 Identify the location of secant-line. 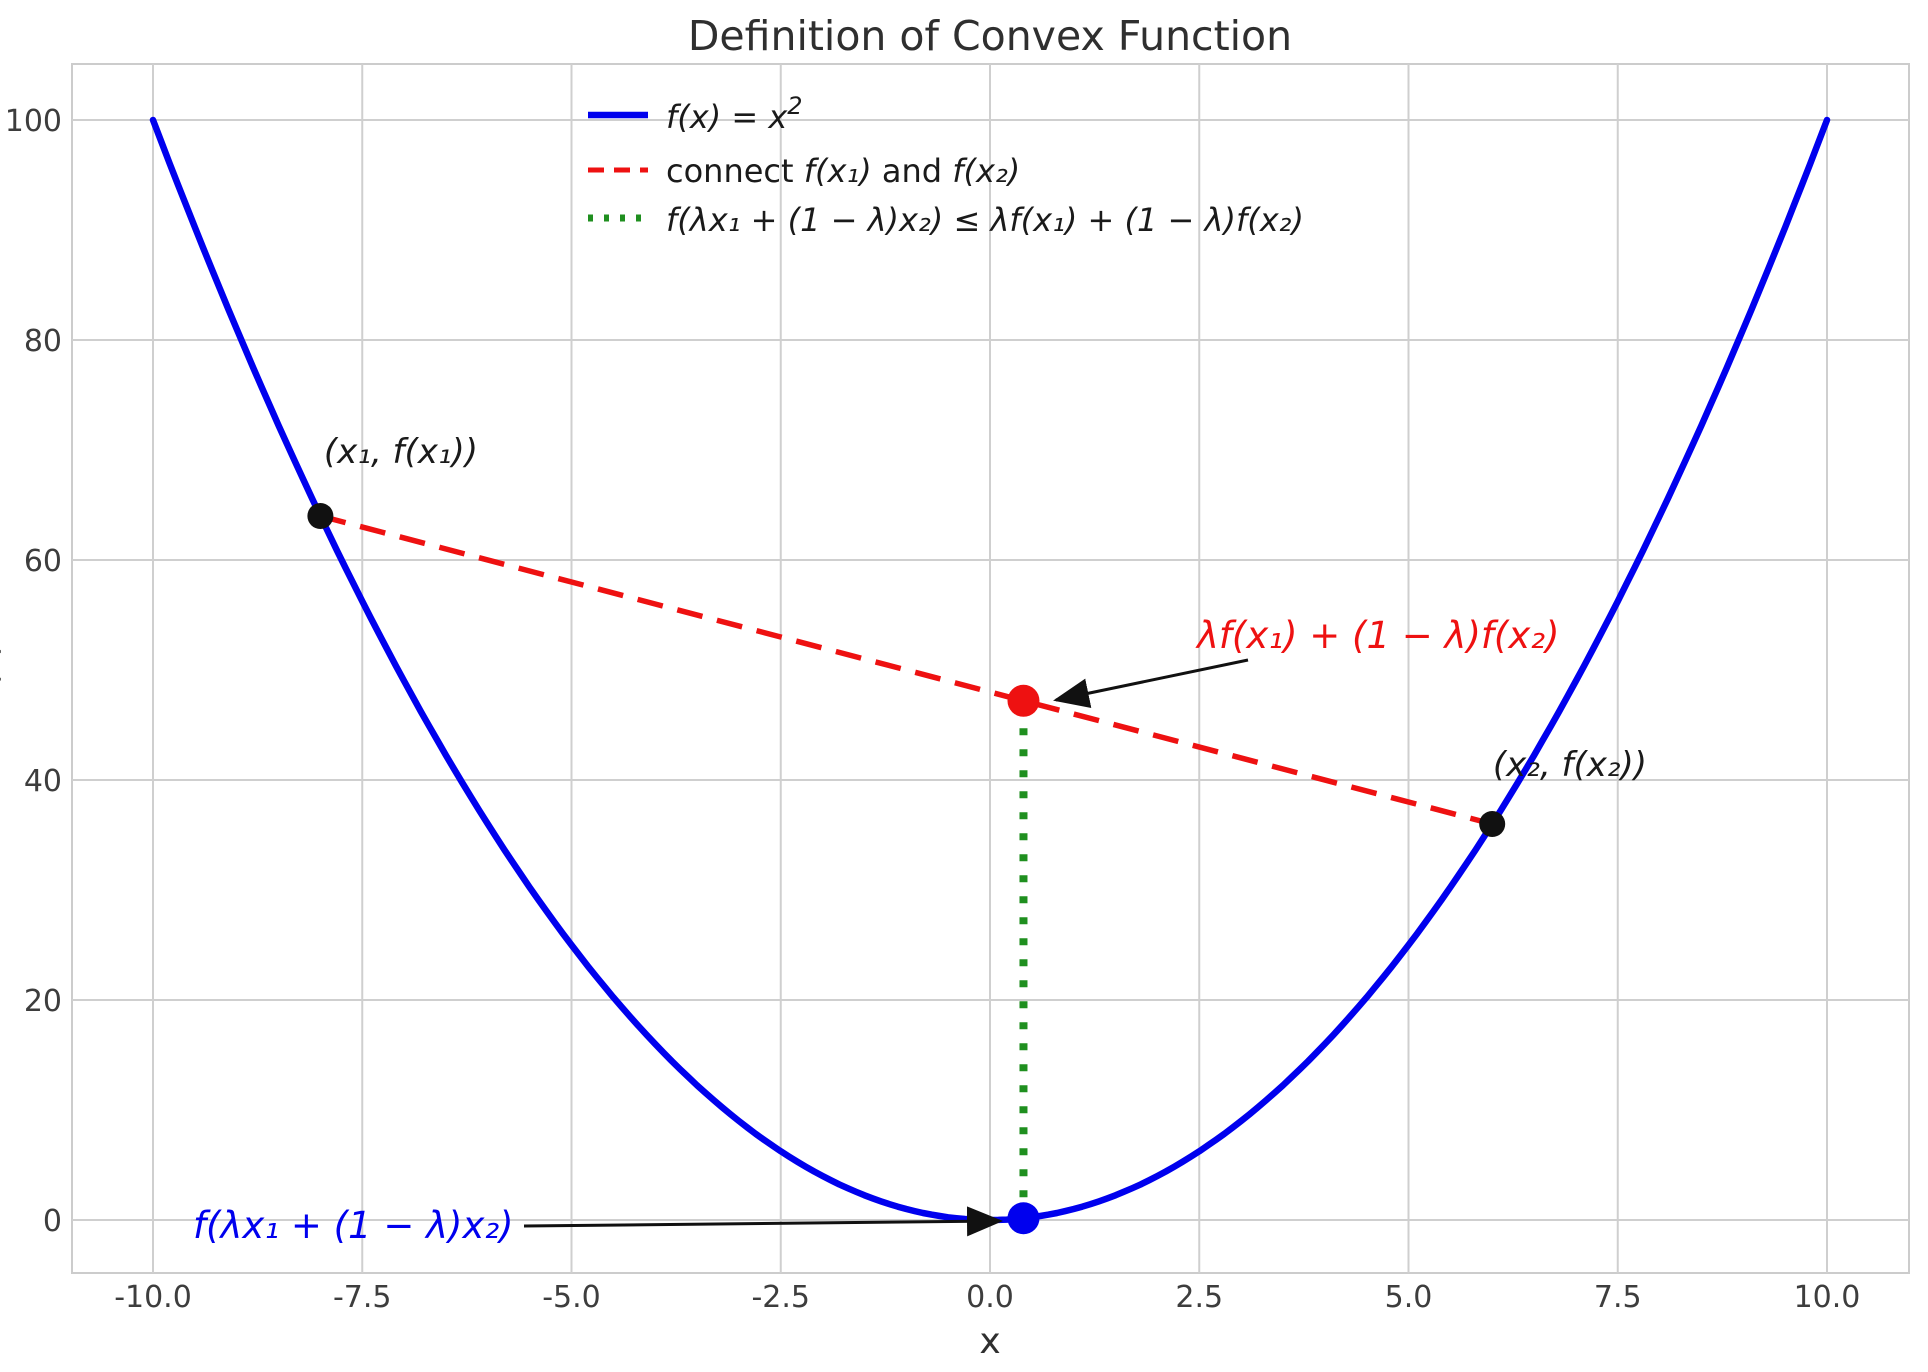
(906, 670).